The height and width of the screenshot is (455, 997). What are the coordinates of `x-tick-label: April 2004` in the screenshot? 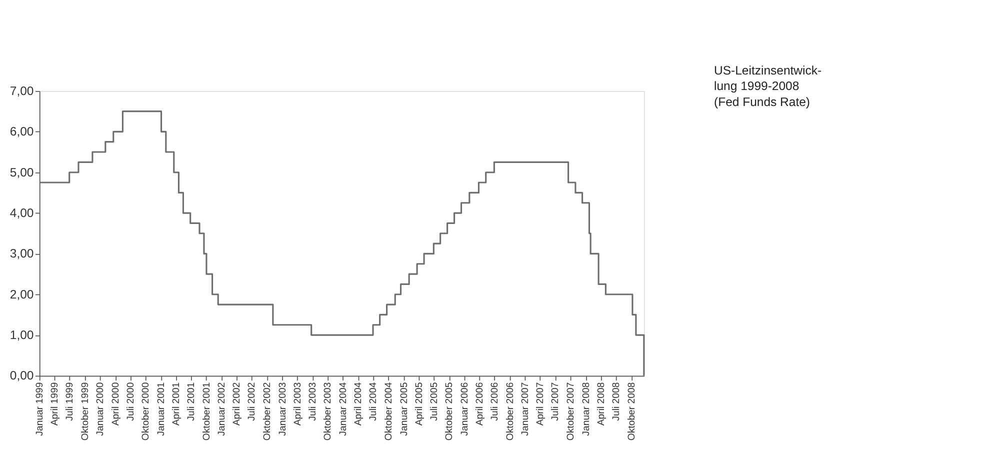 It's located at (358, 404).